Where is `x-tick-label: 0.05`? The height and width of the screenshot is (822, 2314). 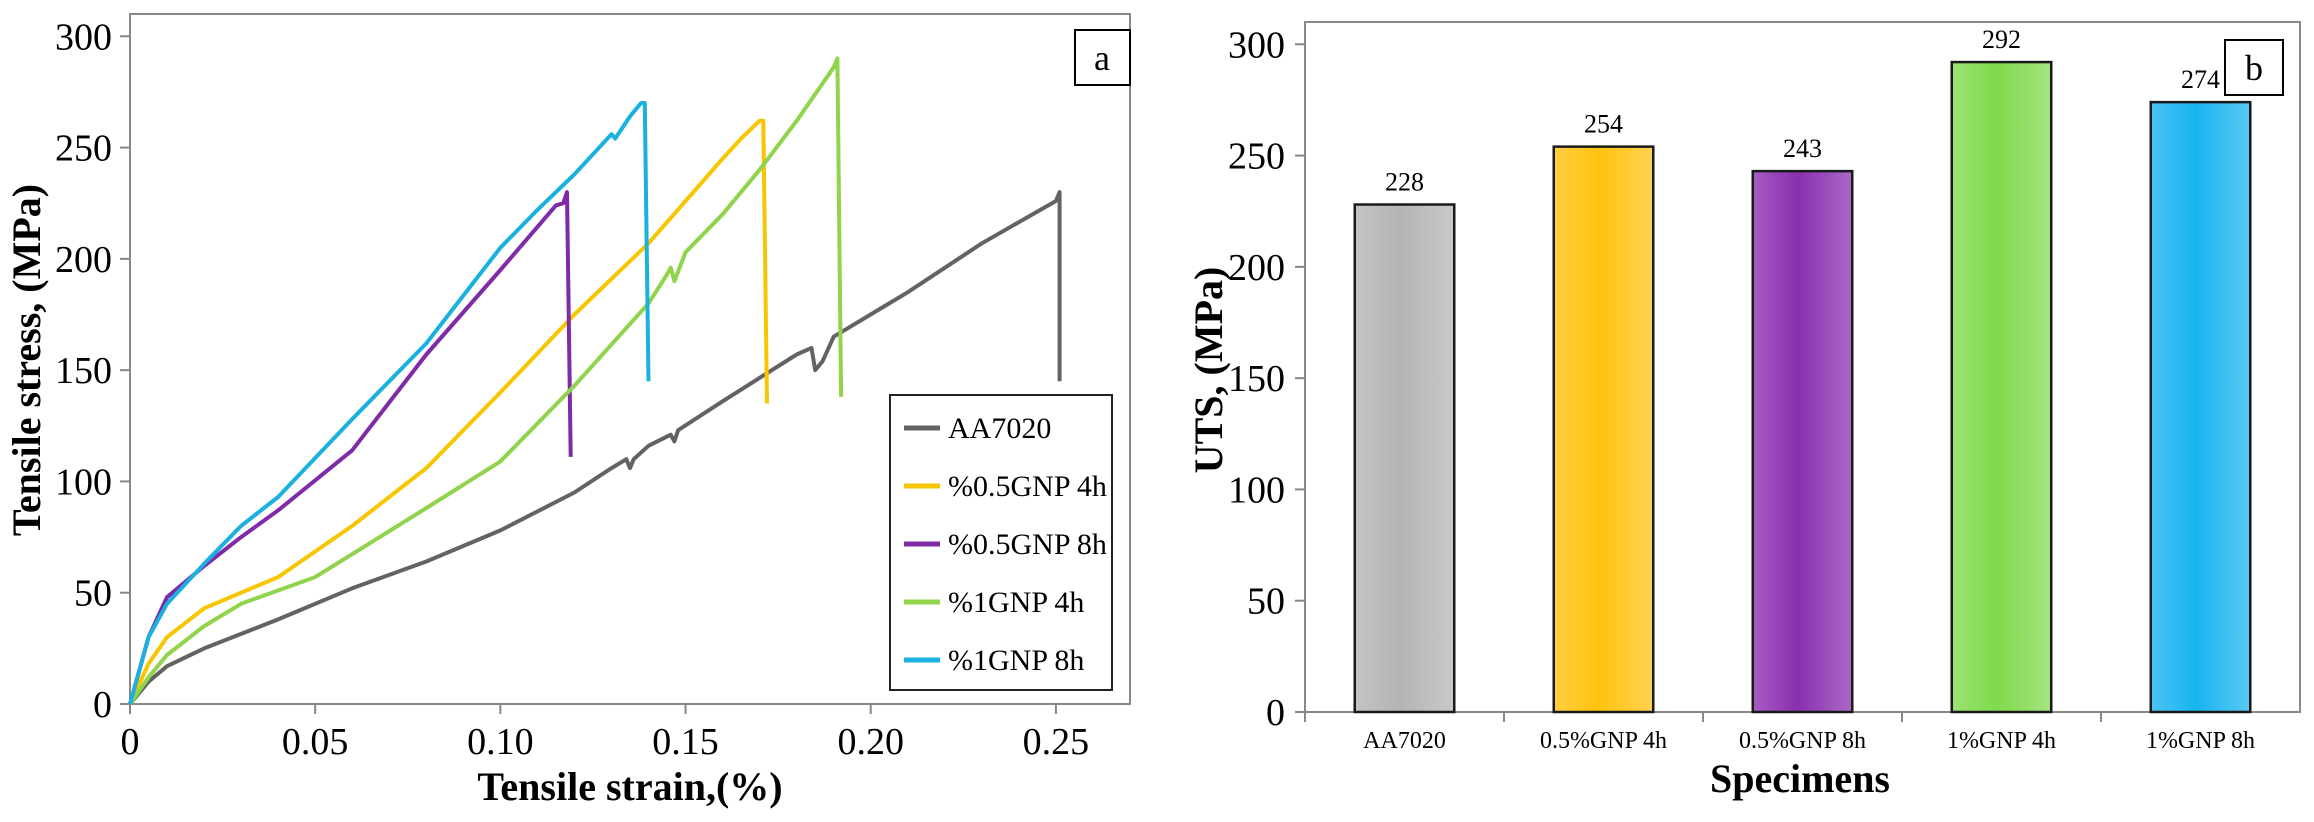 x-tick-label: 0.05 is located at coordinates (315, 742).